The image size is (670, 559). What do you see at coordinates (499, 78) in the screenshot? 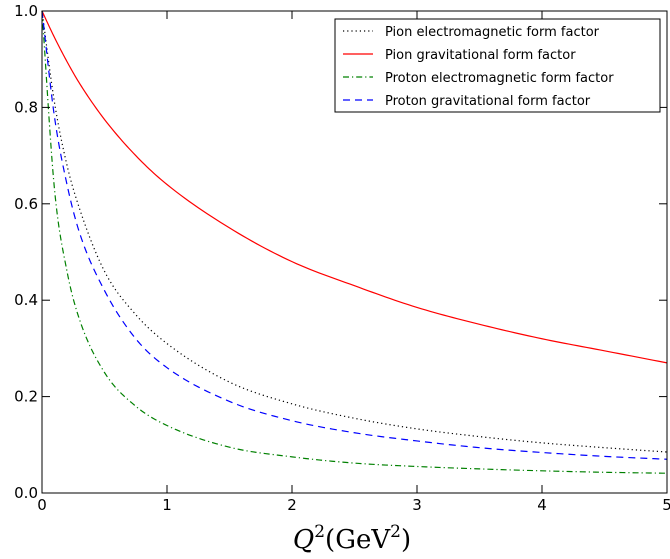
I see `legend-label-3: Proton electromagnetic form factor` at bounding box center [499, 78].